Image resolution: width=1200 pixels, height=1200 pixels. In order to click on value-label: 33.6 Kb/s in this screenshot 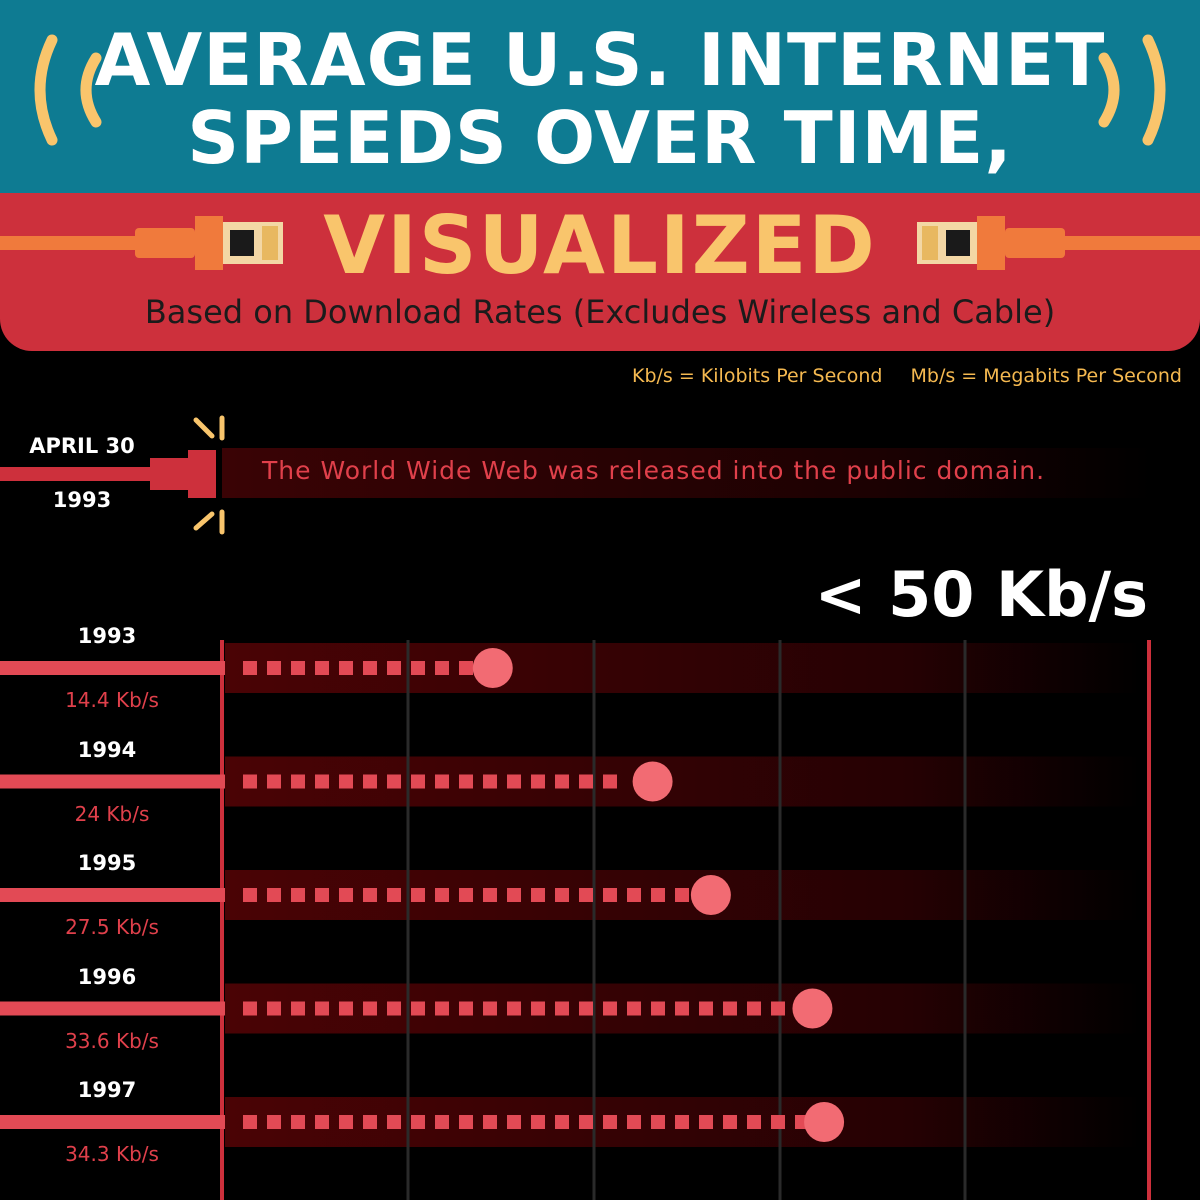, I will do `click(112, 1040)`.